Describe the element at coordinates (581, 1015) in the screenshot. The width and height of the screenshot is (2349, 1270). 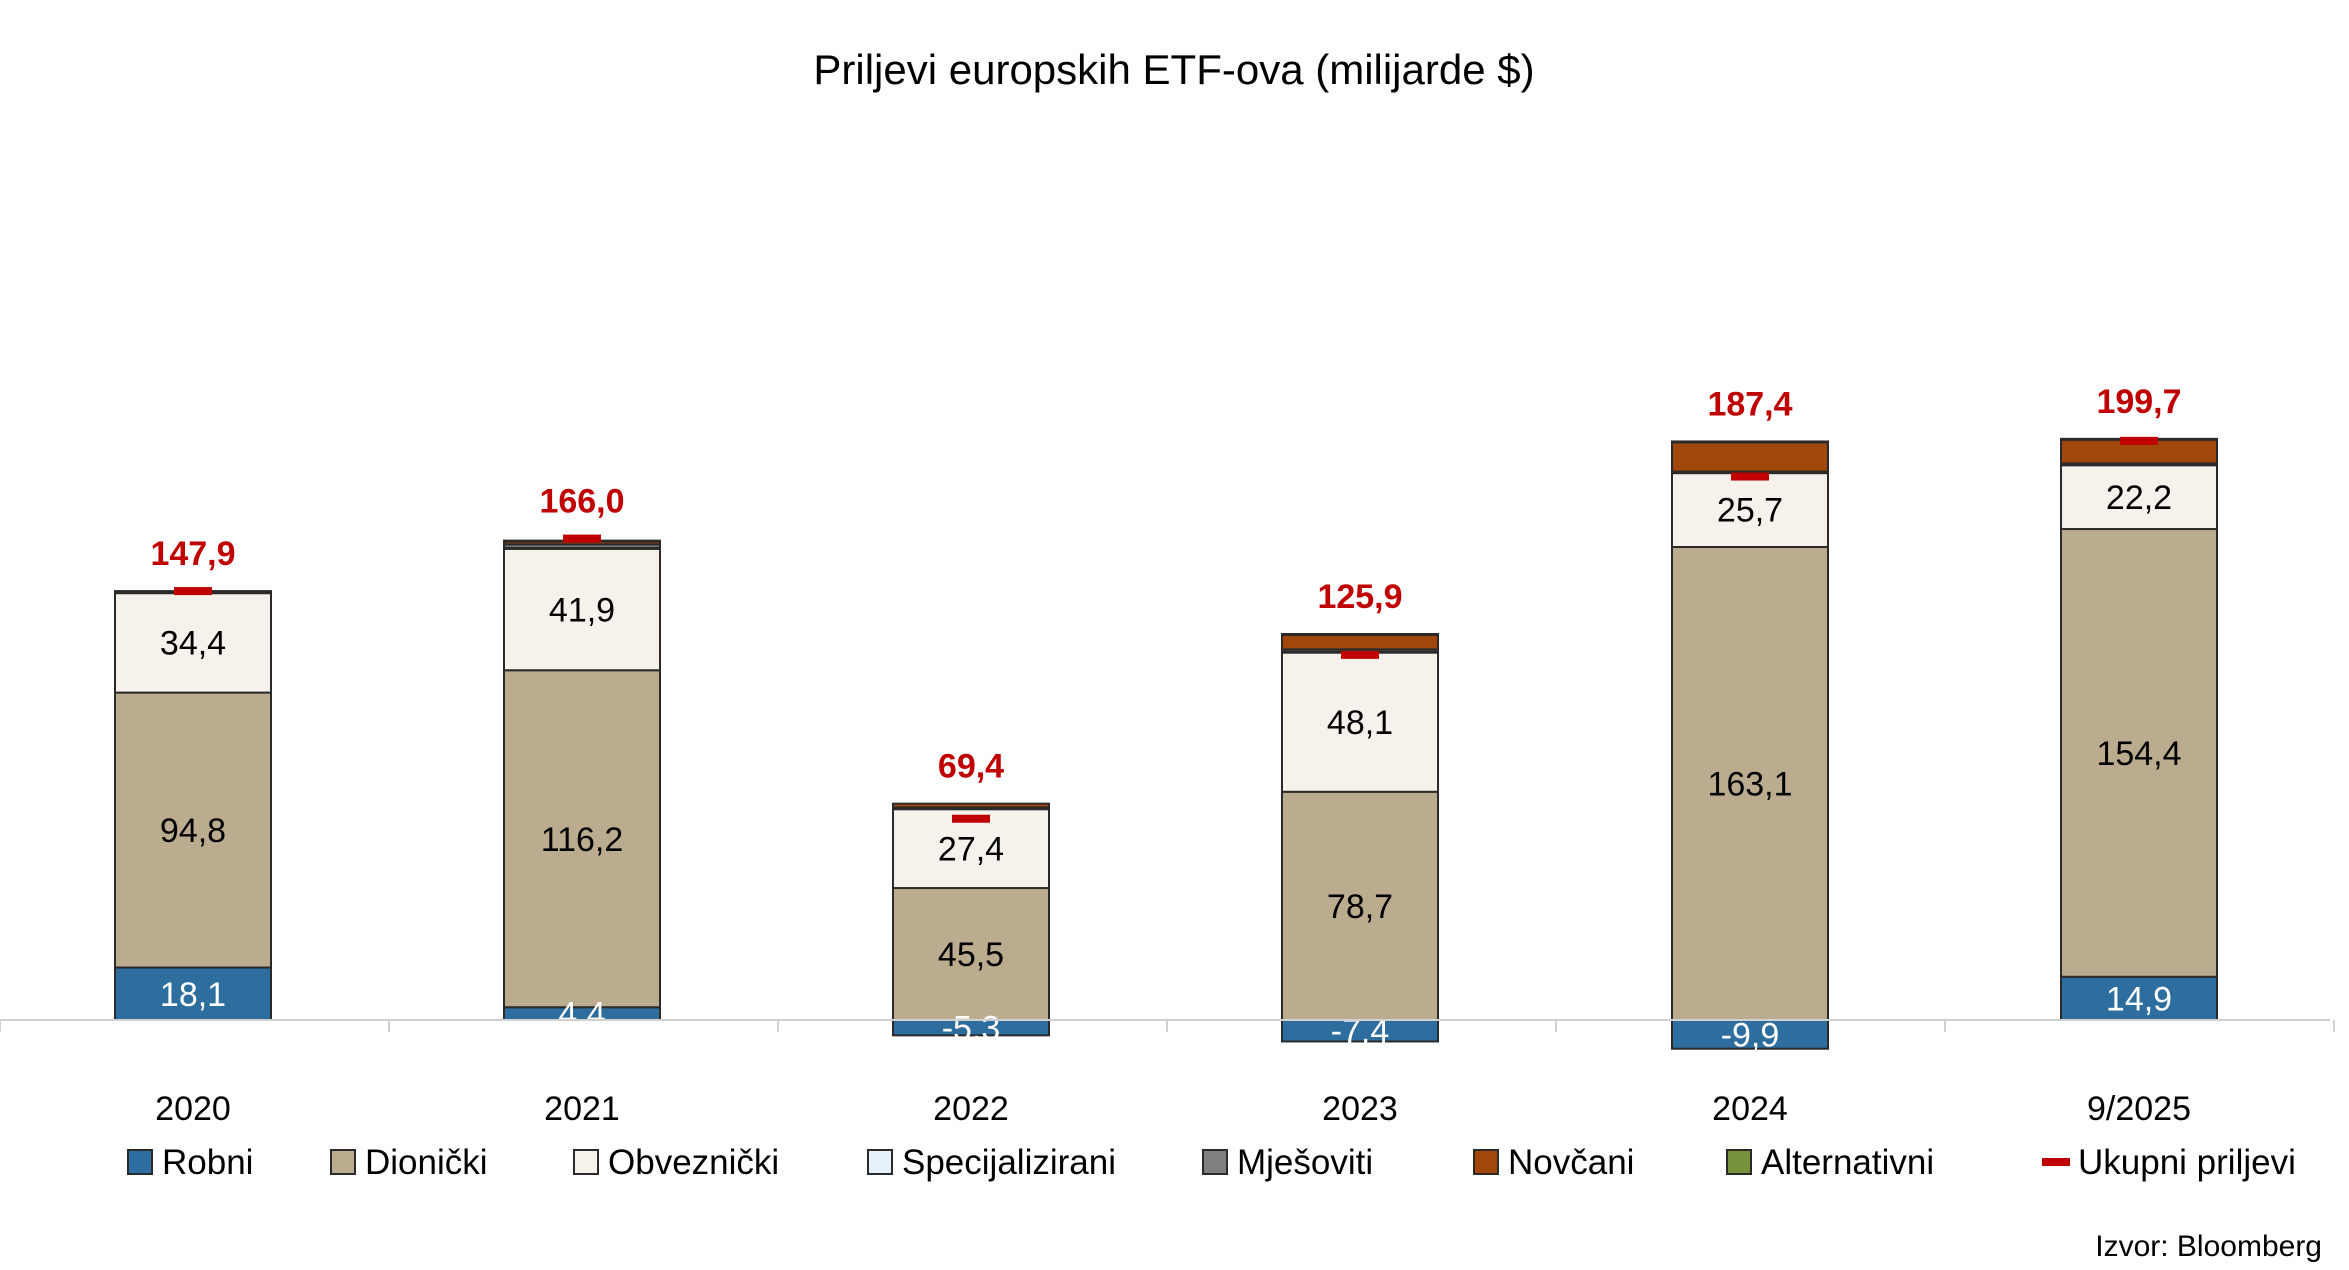
I see `label-robni-2021: 4,4` at that location.